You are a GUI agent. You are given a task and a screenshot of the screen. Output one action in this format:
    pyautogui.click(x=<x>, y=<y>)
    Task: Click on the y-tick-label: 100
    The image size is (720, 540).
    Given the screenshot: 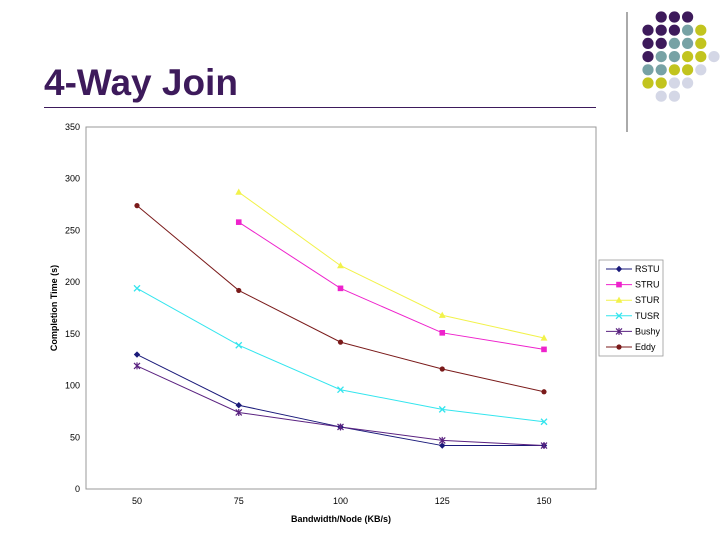 What is the action you would take?
    pyautogui.click(x=72, y=386)
    